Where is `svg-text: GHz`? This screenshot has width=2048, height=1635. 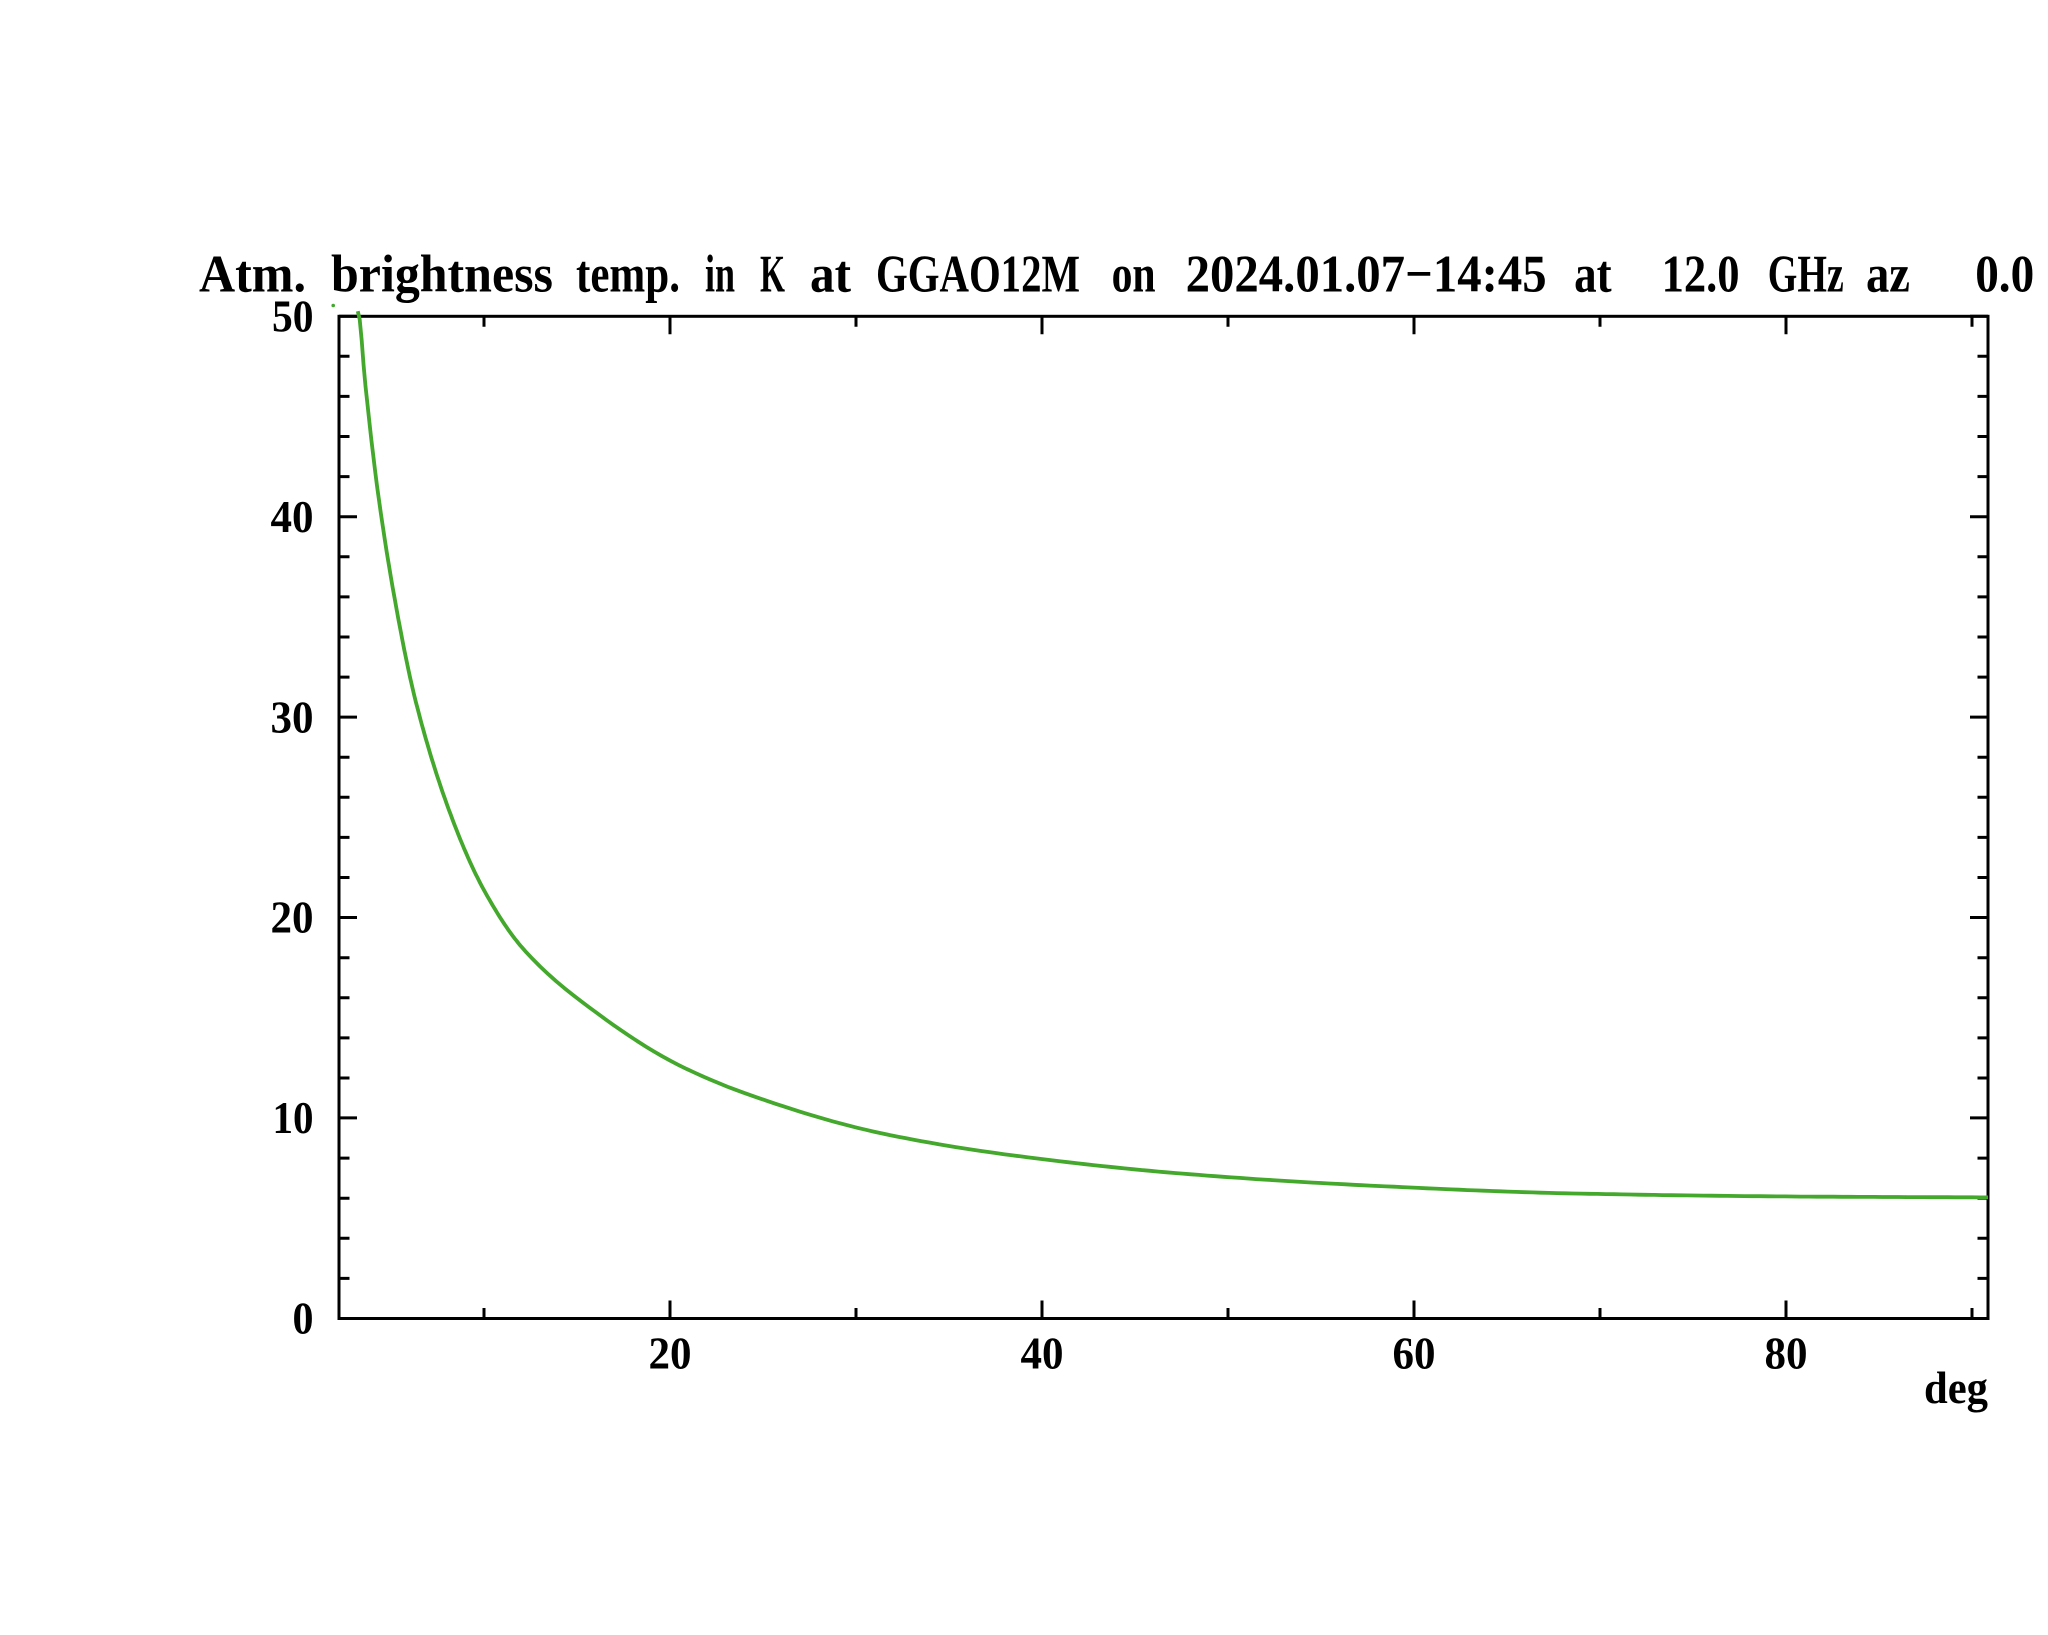 svg-text: GHz is located at coordinates (1806, 275).